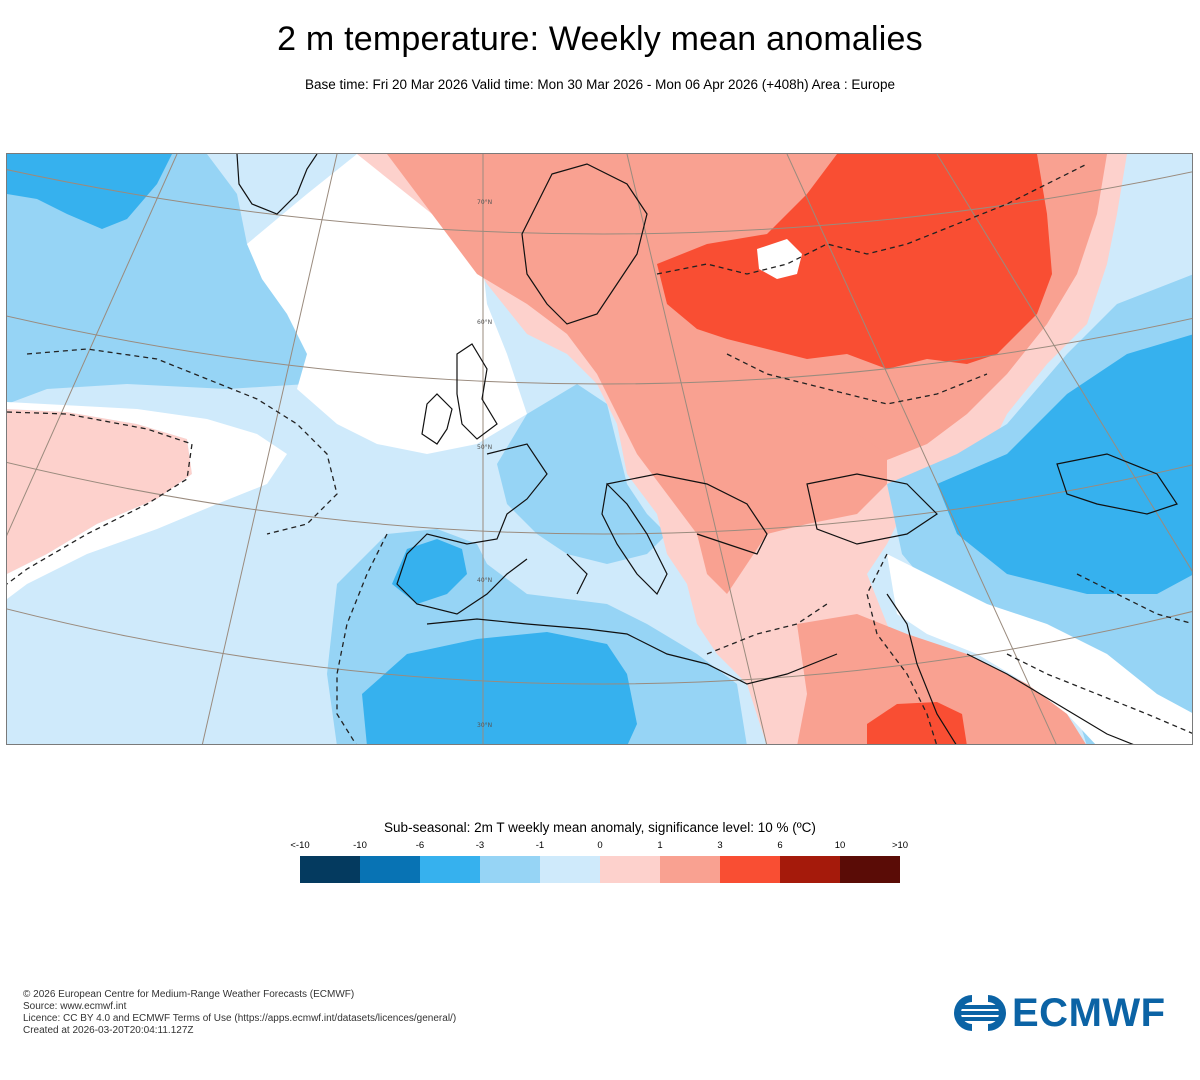 The image size is (1200, 1080). Describe the element at coordinates (840, 845) in the screenshot. I see `legend-label: 10` at that location.